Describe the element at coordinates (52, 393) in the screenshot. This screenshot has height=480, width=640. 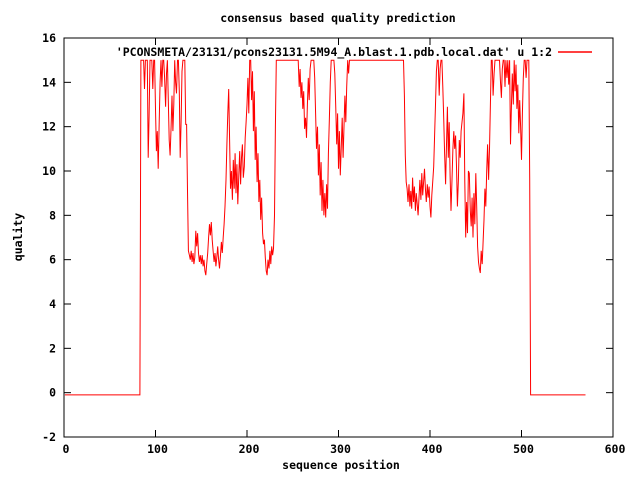
I see `y-tick-label: 0` at that location.